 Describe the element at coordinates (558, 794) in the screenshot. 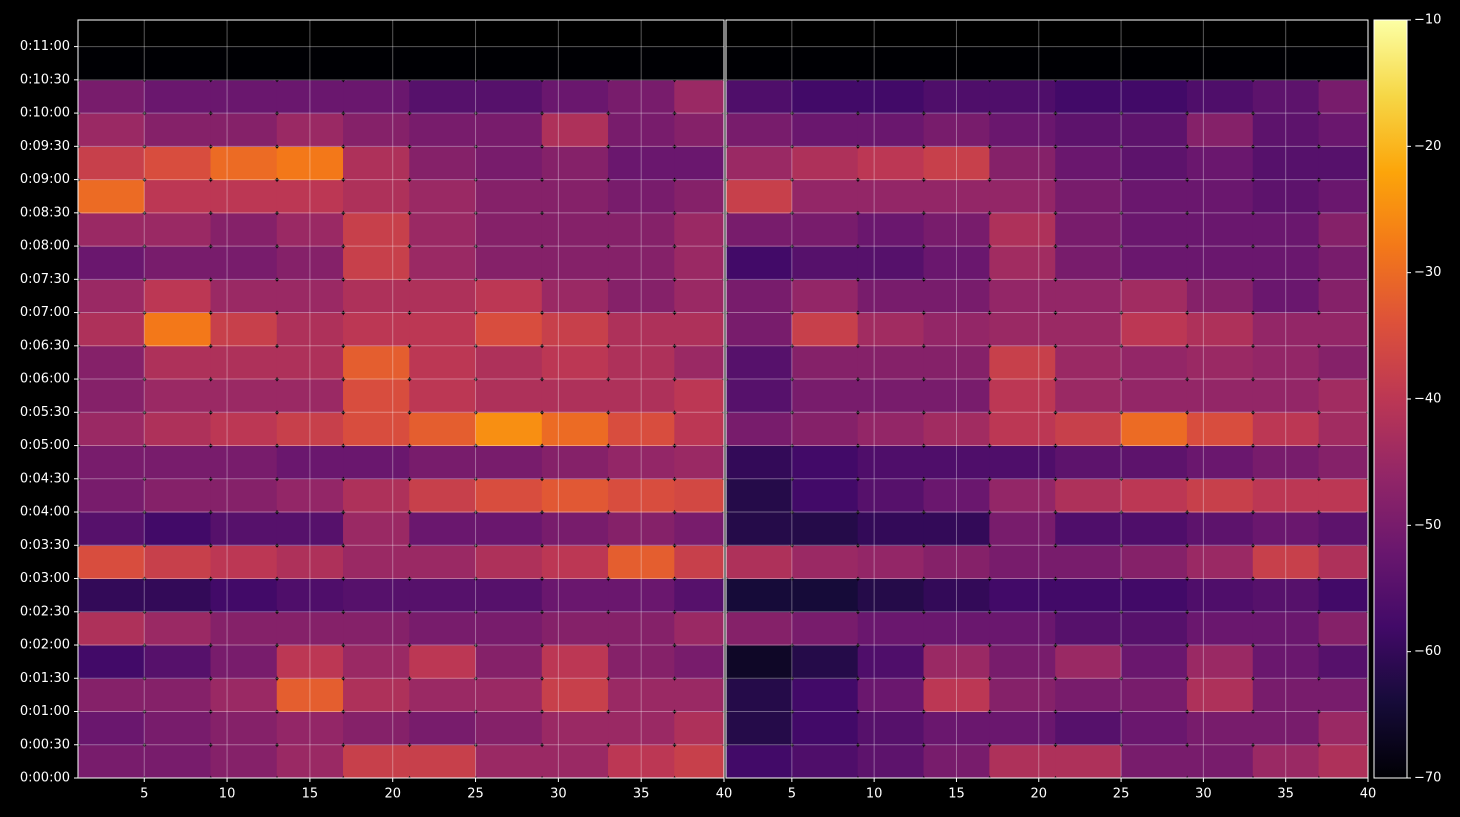

I see `x-tick-label: 30` at that location.